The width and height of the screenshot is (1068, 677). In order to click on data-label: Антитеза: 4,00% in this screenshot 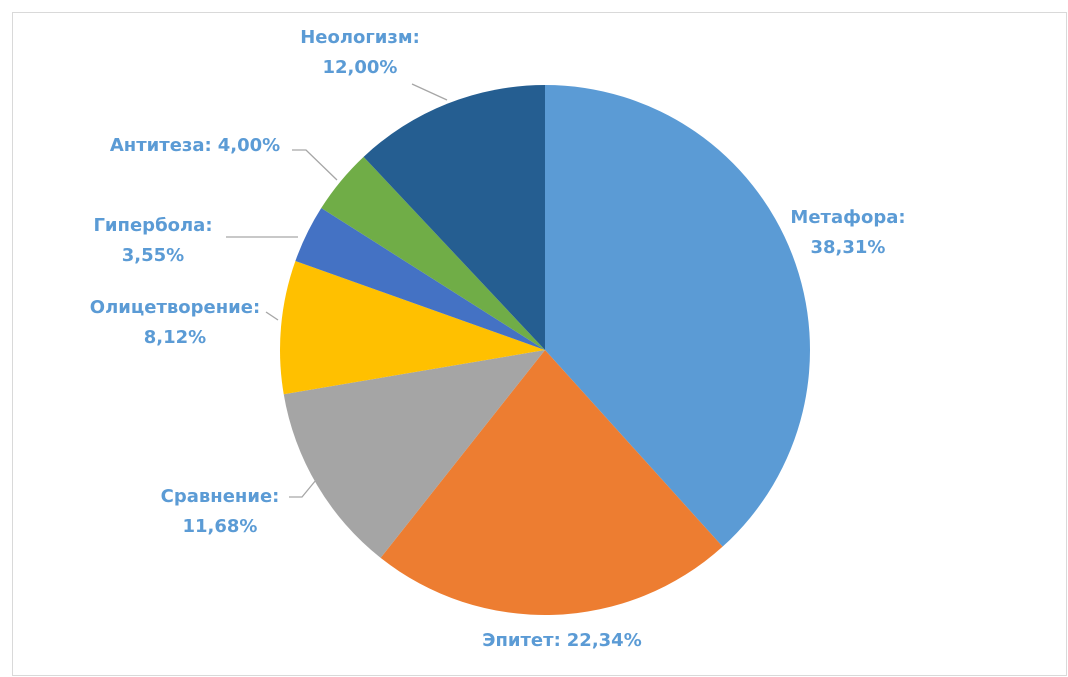, I will do `click(195, 145)`.